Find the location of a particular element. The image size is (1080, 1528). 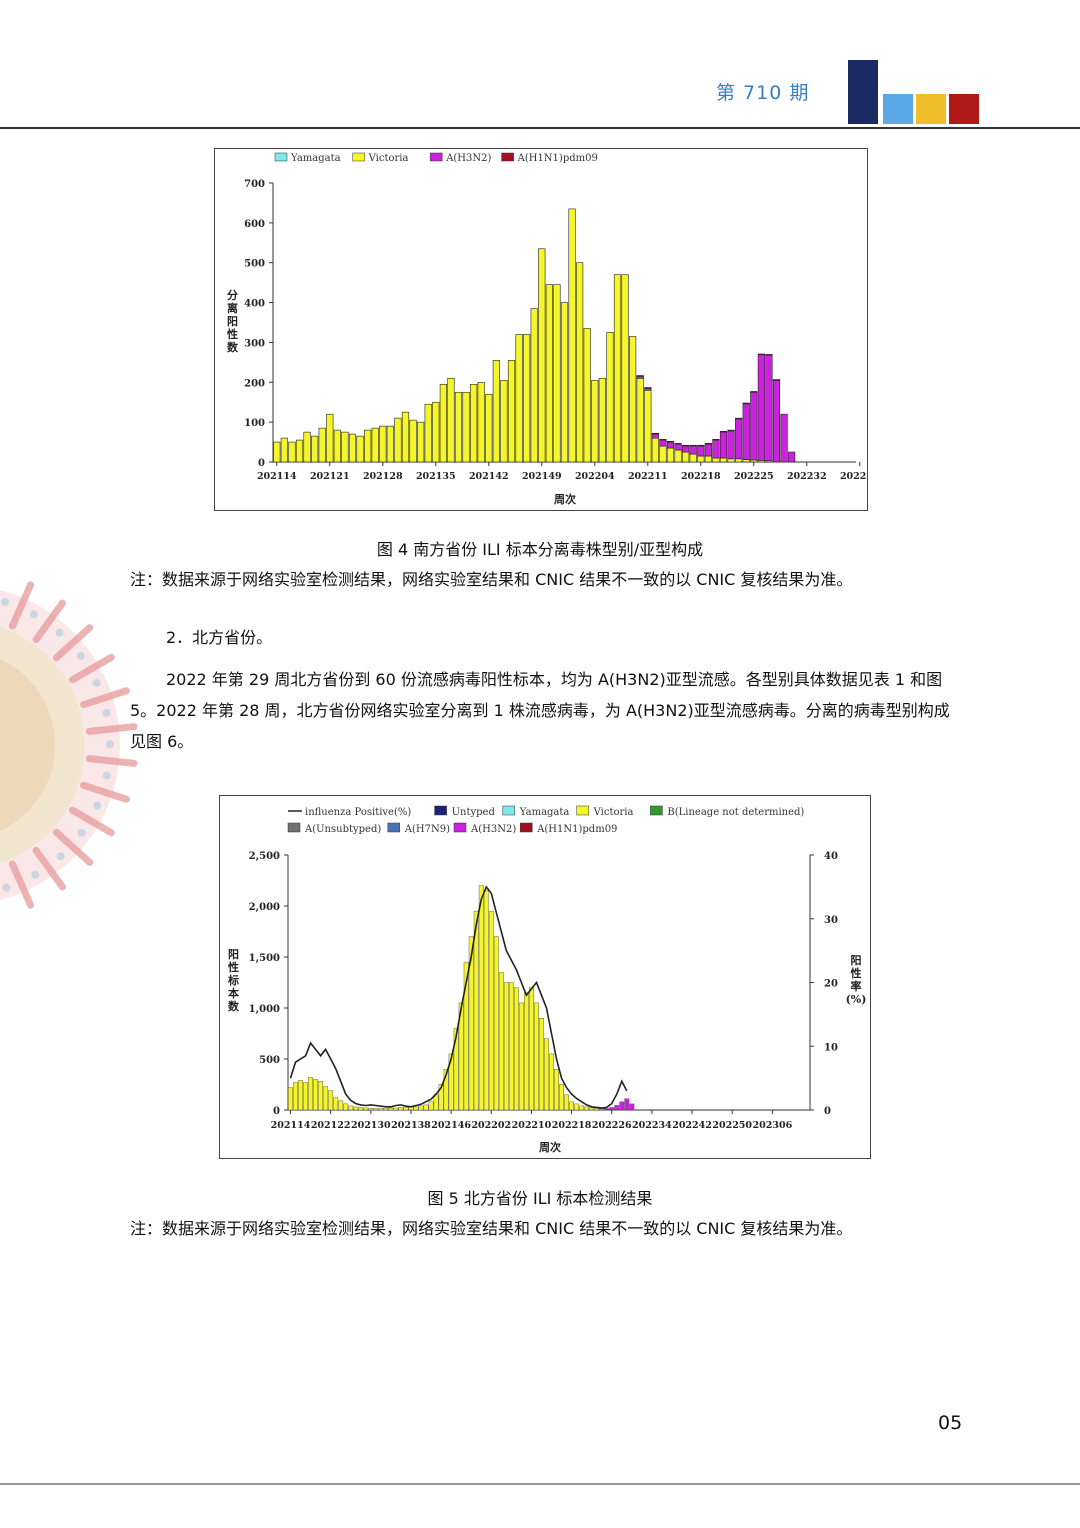

y-axis-label-char: 本 is located at coordinates (233, 993).